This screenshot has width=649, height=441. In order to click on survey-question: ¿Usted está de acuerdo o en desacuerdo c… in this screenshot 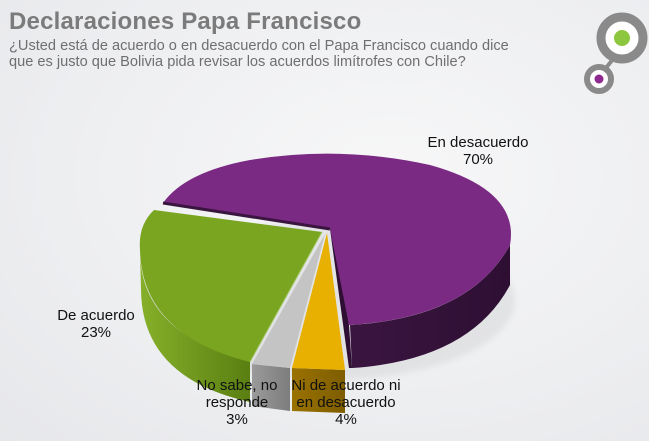, I will do `click(279, 54)`.